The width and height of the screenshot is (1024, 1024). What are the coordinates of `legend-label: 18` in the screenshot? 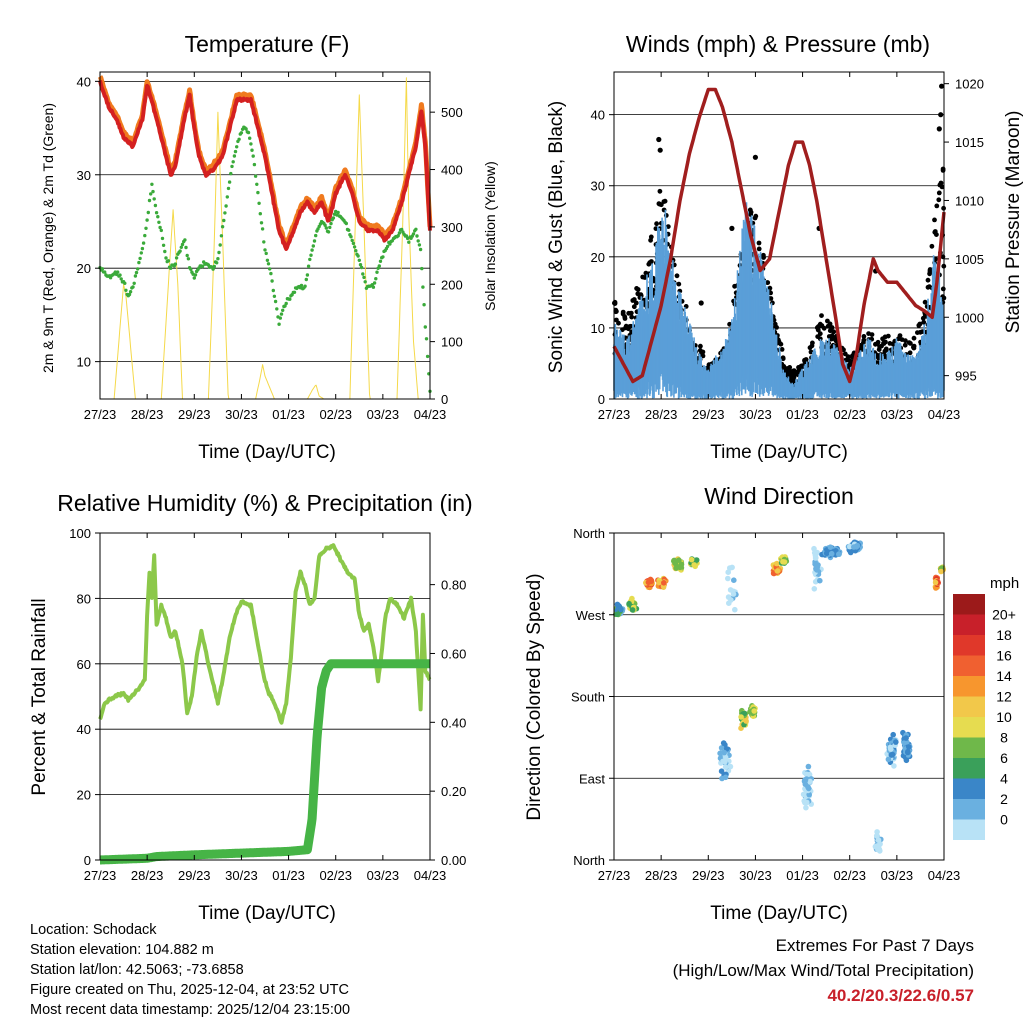 It's located at (1004, 635).